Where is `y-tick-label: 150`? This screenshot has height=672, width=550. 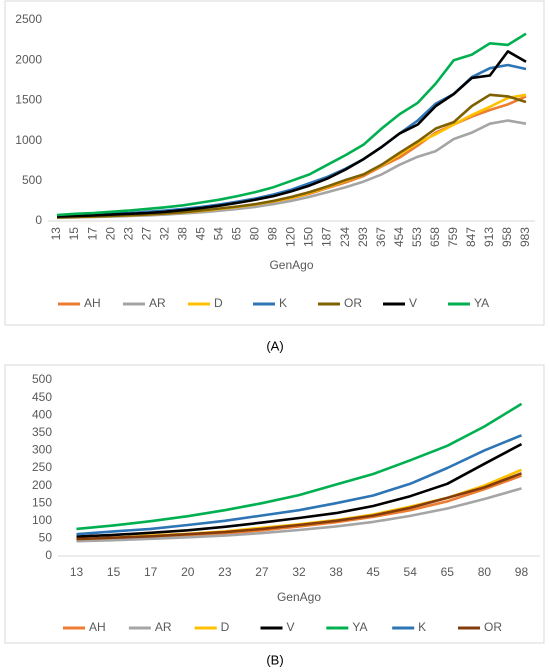
y-tick-label: 150 is located at coordinates (42, 502).